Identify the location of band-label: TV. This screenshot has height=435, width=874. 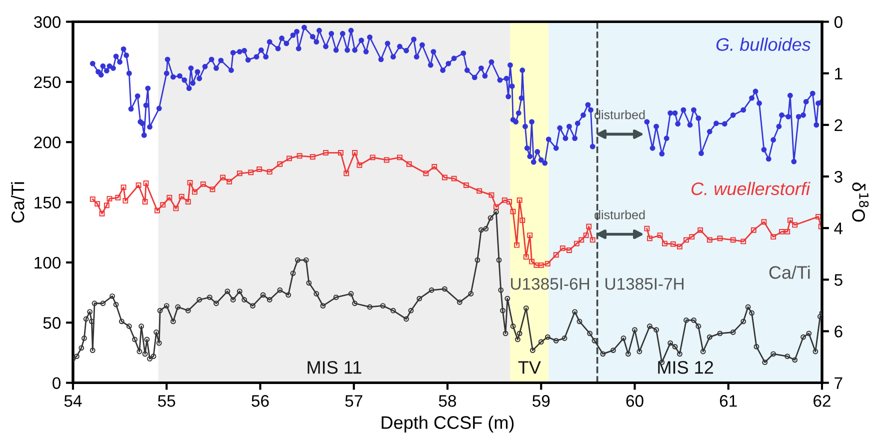
(529, 367).